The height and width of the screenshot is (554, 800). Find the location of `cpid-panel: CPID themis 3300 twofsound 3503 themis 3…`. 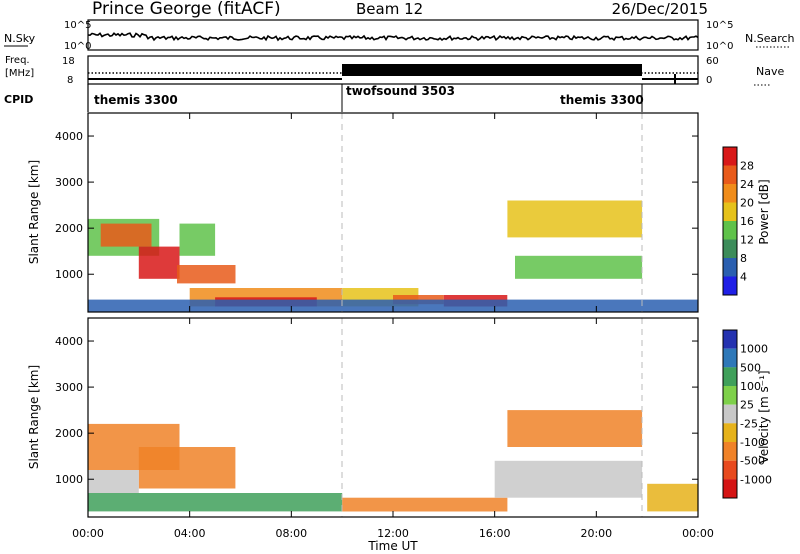

cpid-panel: CPID themis 3300 twofsound 3503 themis 3… is located at coordinates (324, 98).